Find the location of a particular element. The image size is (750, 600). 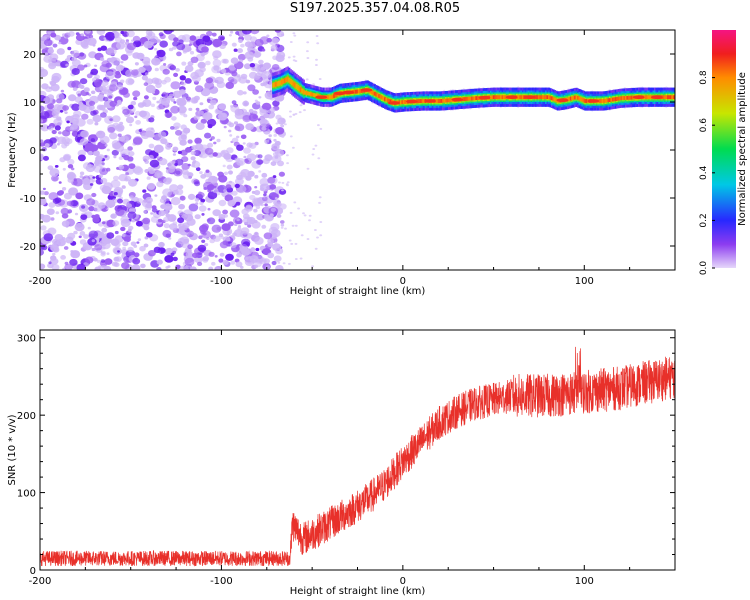

colorbar-tick-label: 0.0 is located at coordinates (704, 268).